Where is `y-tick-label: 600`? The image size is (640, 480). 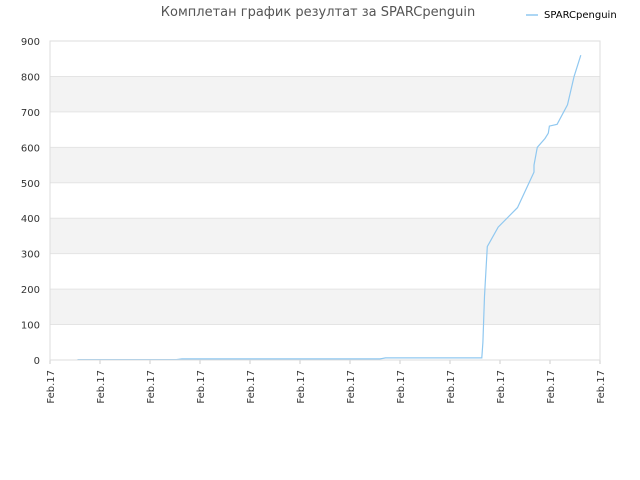
y-tick-label: 600 is located at coordinates (30, 148).